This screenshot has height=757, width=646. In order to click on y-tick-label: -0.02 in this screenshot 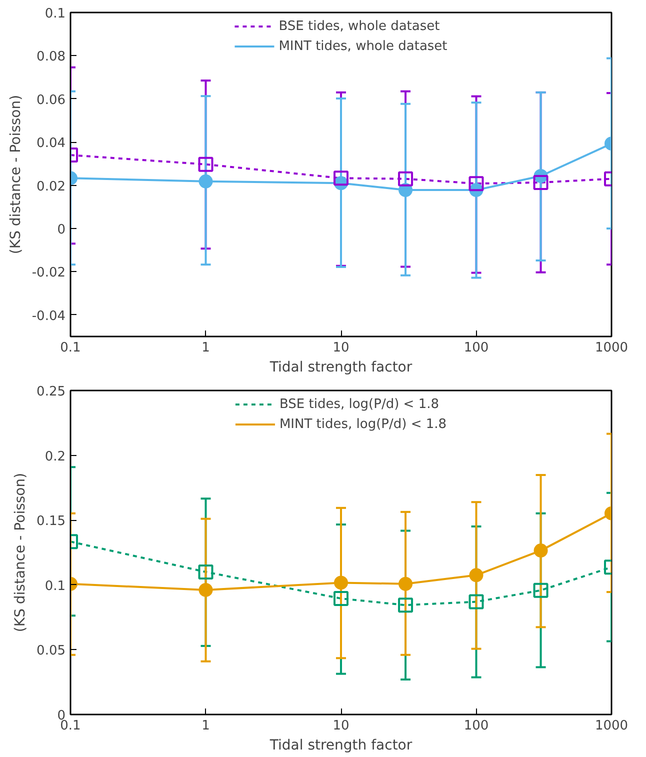, I will do `click(49, 273)`.